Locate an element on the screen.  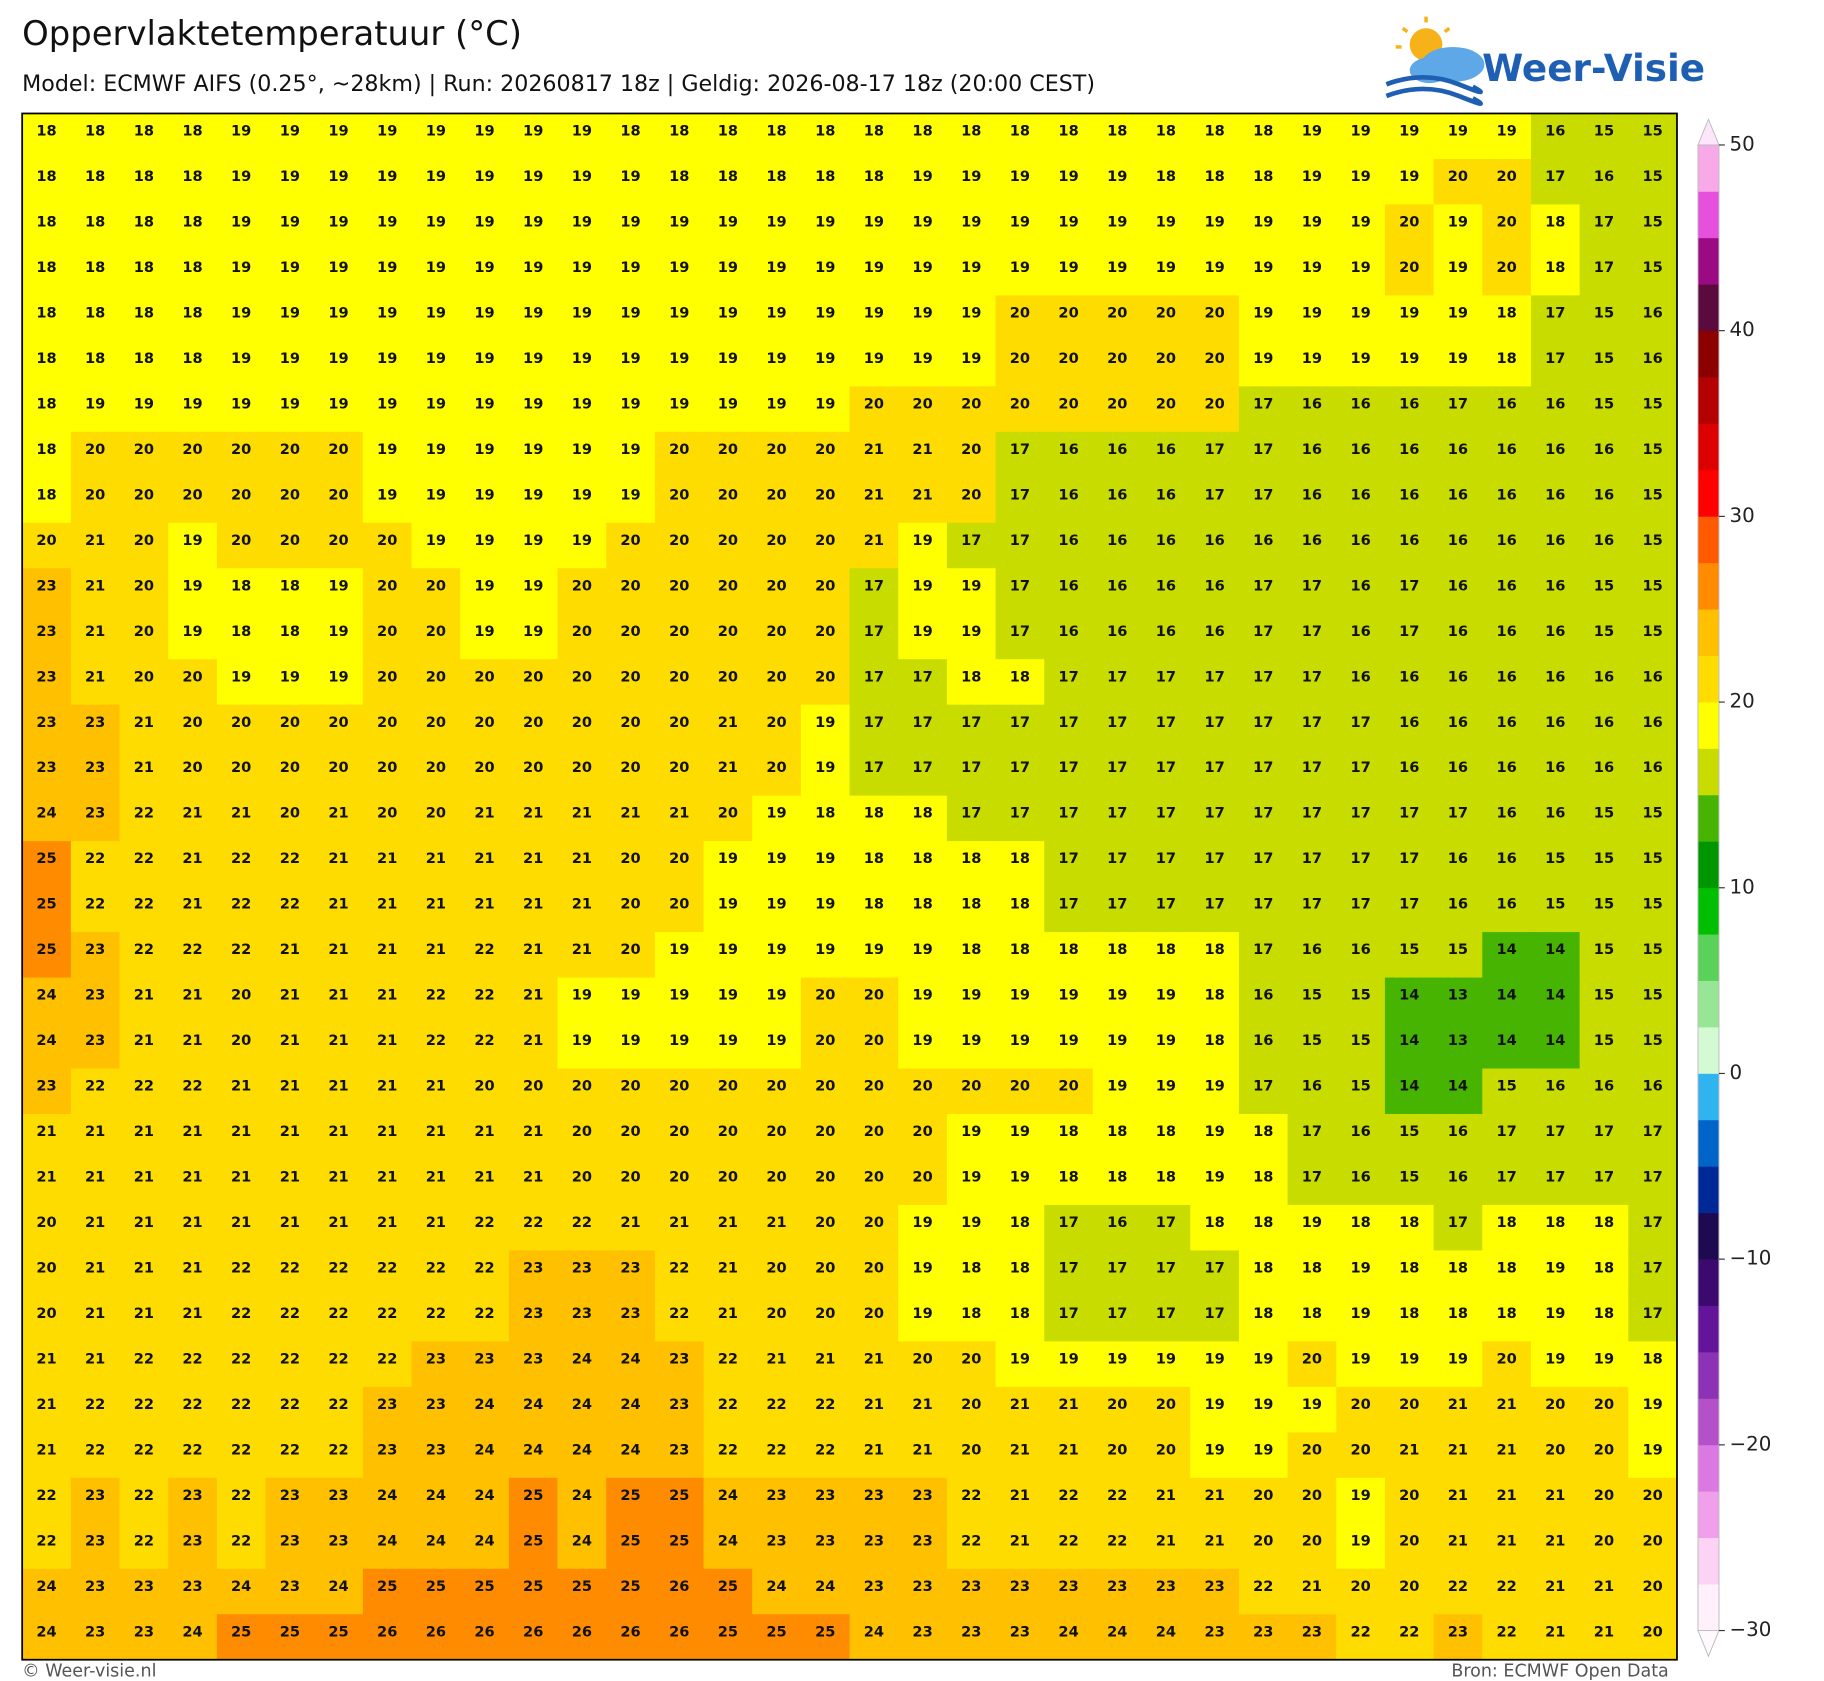
colorbar-box is located at coordinates (1708, 493).